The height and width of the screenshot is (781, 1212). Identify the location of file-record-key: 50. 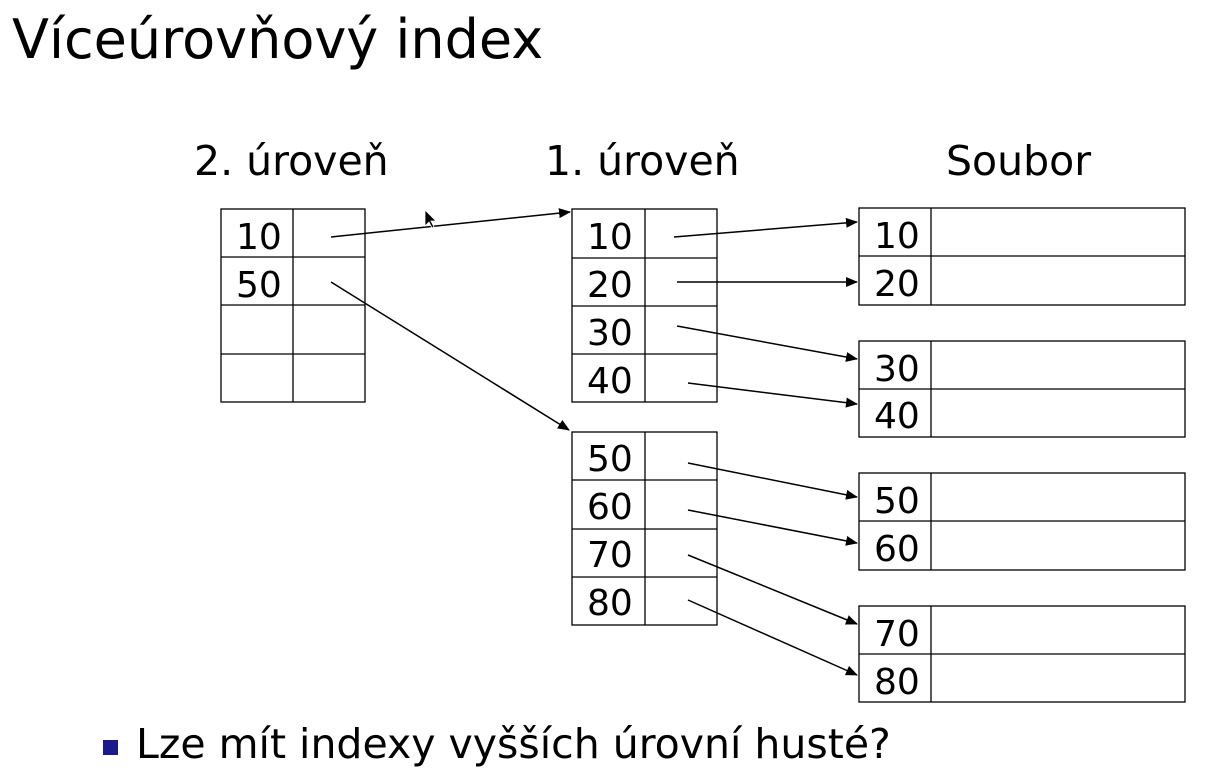
(897, 501).